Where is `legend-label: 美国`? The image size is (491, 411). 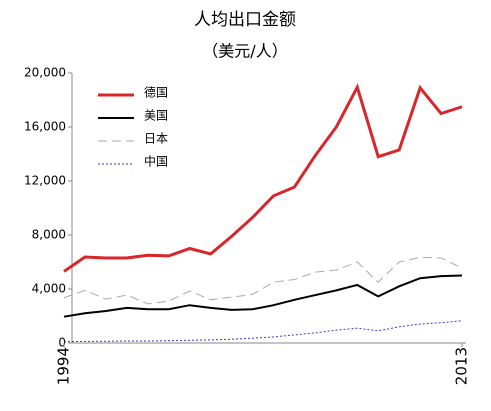
legend-label: 美国 is located at coordinates (156, 116).